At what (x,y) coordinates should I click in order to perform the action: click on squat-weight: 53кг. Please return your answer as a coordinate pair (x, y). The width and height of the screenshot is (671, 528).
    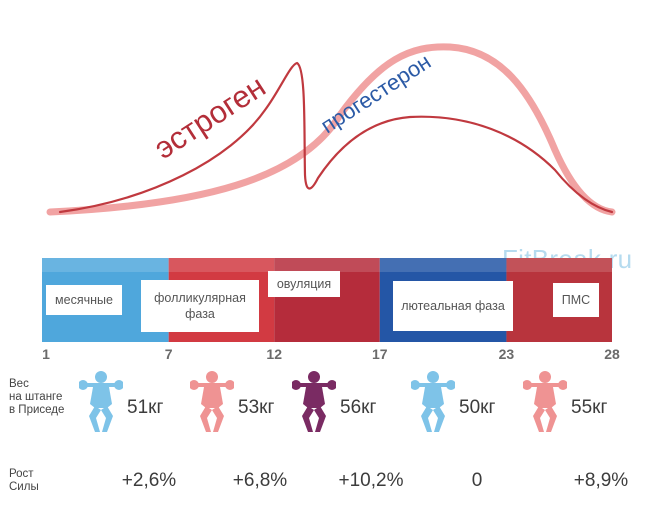
    Looking at the image, I should click on (256, 407).